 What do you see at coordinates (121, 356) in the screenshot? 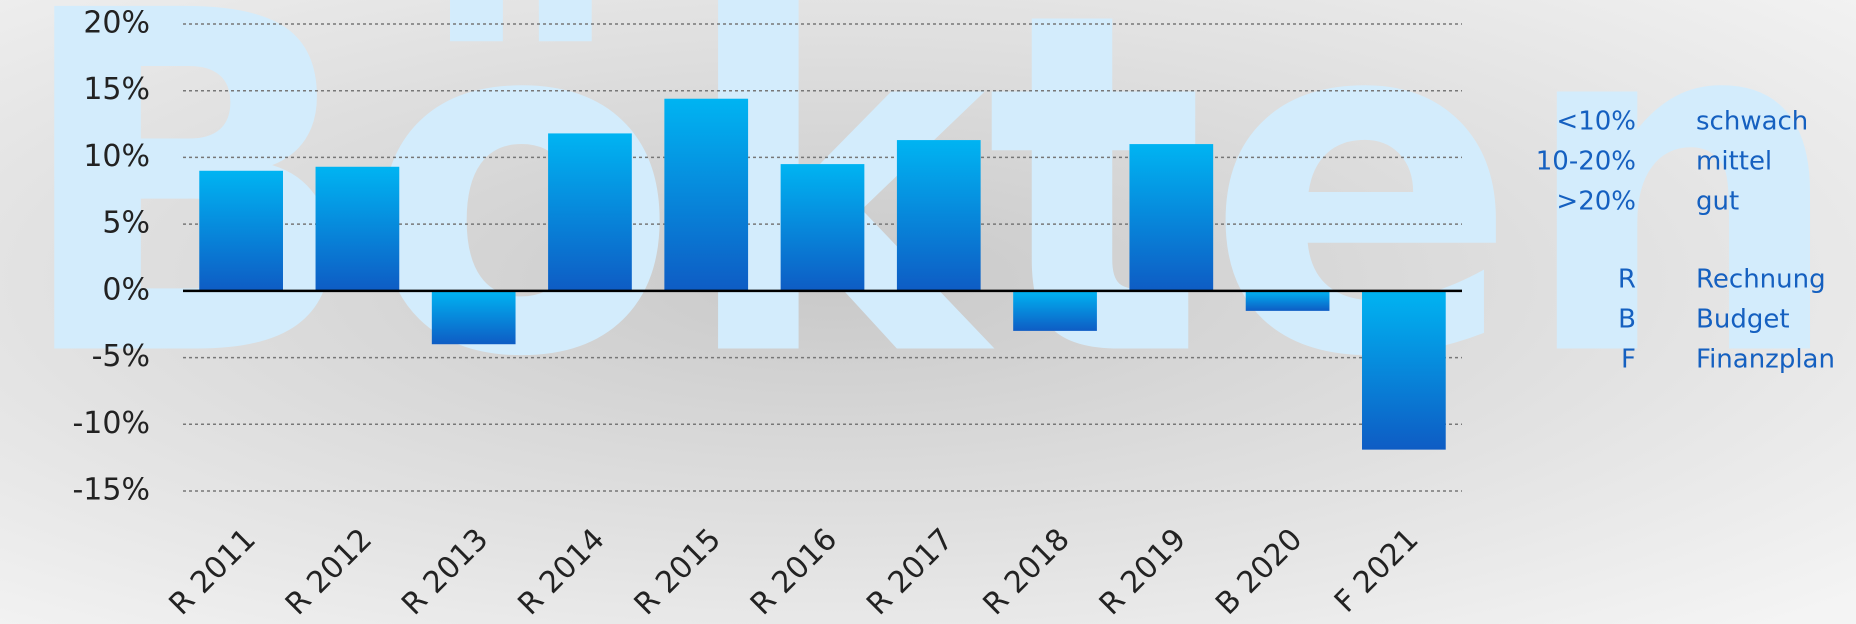
I see `y-tick-label: -5%` at bounding box center [121, 356].